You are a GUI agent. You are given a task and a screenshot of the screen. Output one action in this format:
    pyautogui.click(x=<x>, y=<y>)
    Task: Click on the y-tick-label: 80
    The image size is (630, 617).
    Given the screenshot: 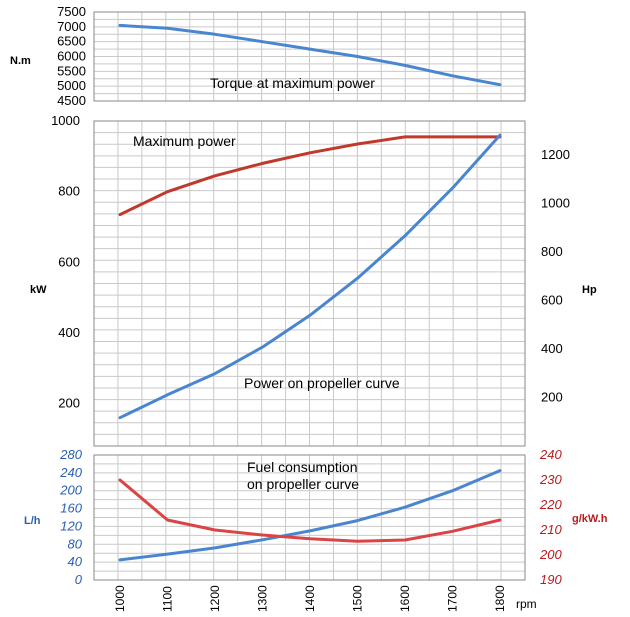 What is the action you would take?
    pyautogui.click(x=75, y=543)
    